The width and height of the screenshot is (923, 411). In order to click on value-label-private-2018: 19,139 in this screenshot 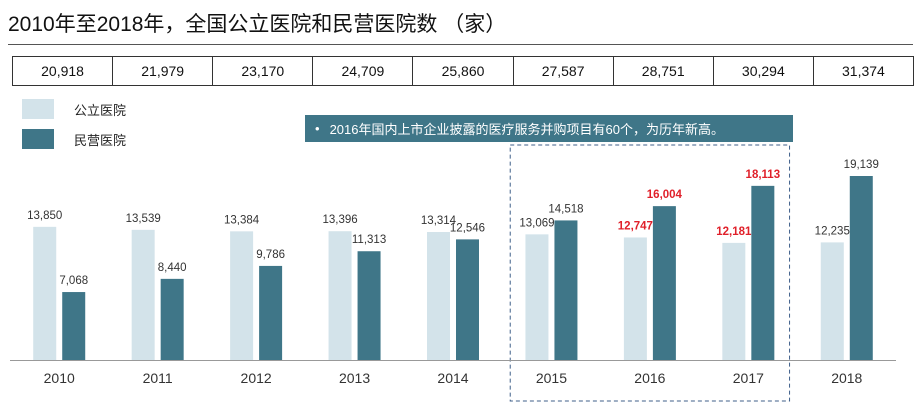, I will do `click(861, 165)`.